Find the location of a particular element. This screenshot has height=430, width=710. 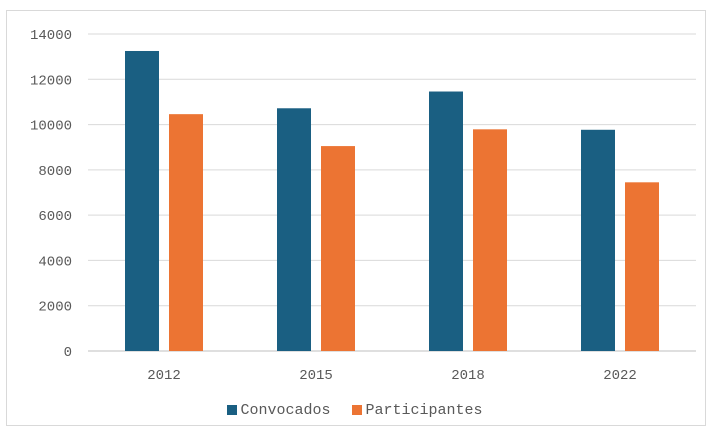

legend-swatch-convocados is located at coordinates (232, 410).